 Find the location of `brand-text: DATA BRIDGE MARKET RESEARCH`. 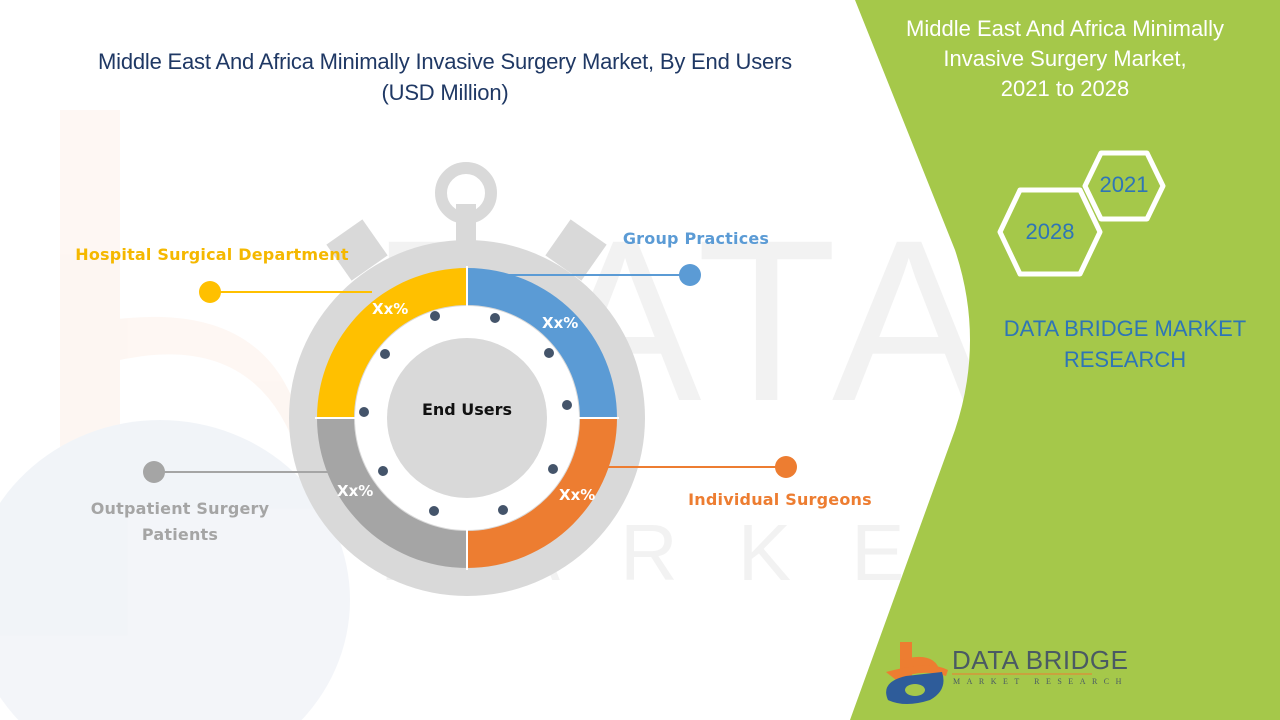

brand-text: DATA BRIDGE MARKET RESEARCH is located at coordinates (1125, 344).